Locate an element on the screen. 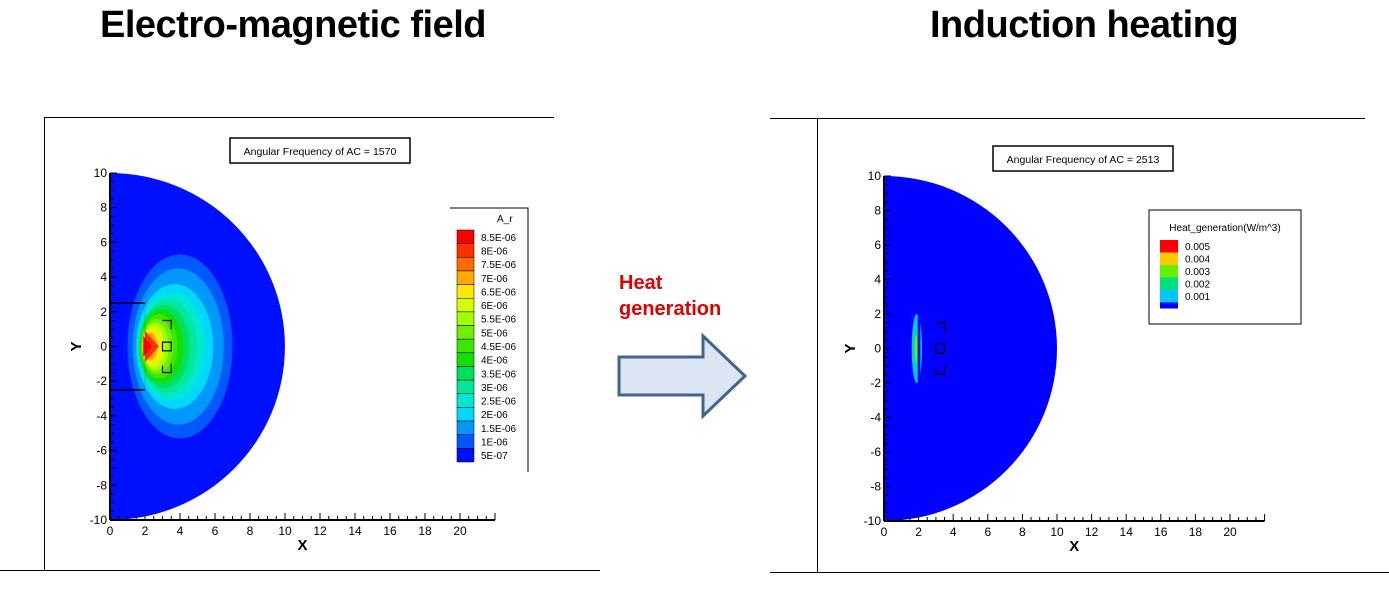 The image size is (1389, 600). legend-label: 6E-06 is located at coordinates (494, 306).